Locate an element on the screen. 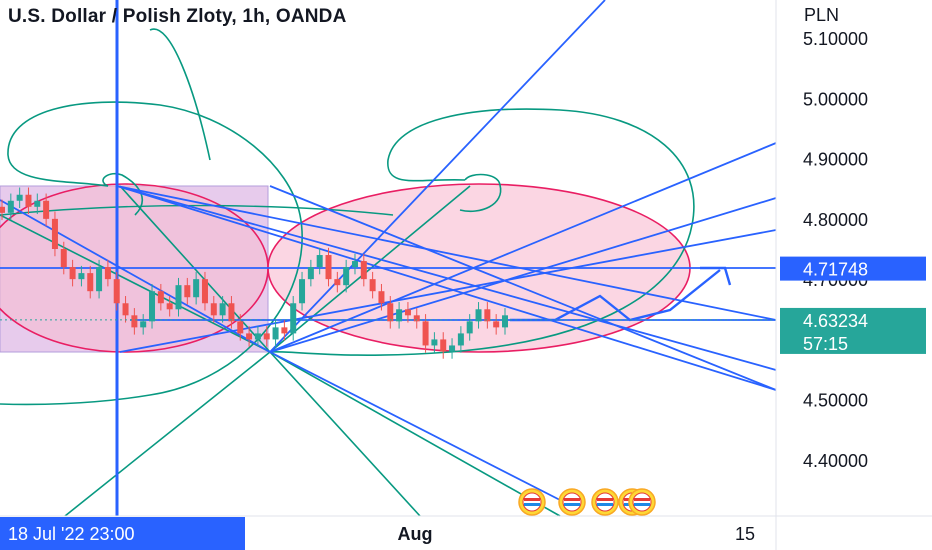 This screenshot has height=550, width=932. price-tick-label: 4.40000 is located at coordinates (835, 461).